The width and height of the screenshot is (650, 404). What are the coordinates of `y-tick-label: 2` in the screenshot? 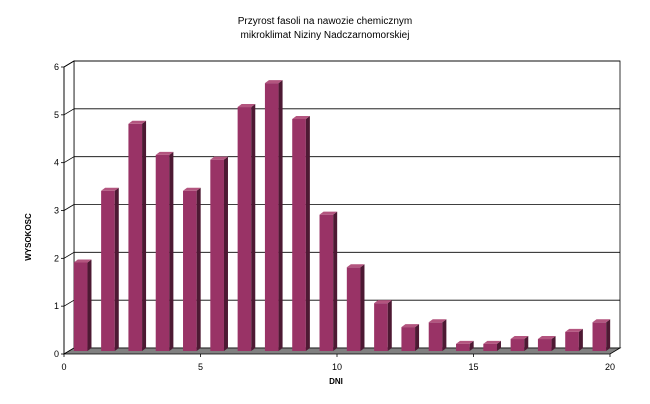 It's located at (56, 258).